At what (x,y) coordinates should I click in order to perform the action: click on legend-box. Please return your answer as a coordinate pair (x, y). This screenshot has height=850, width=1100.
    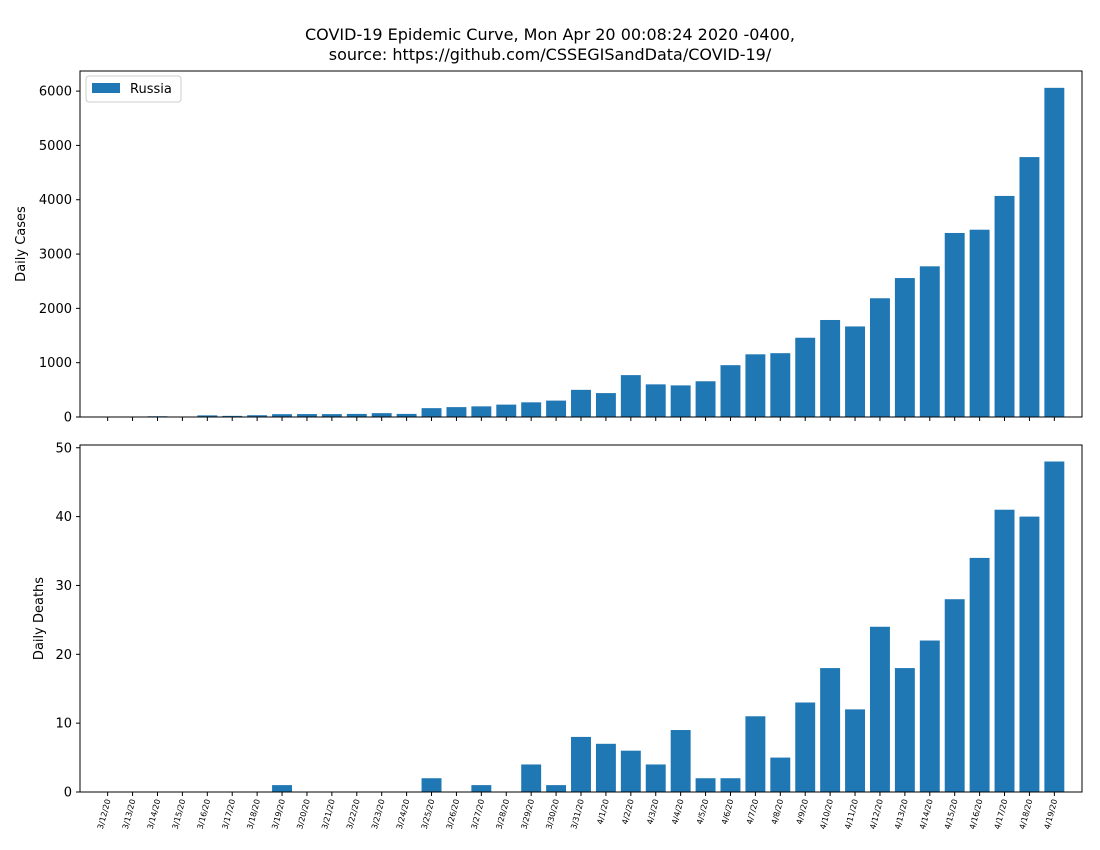
    Looking at the image, I should click on (133, 89).